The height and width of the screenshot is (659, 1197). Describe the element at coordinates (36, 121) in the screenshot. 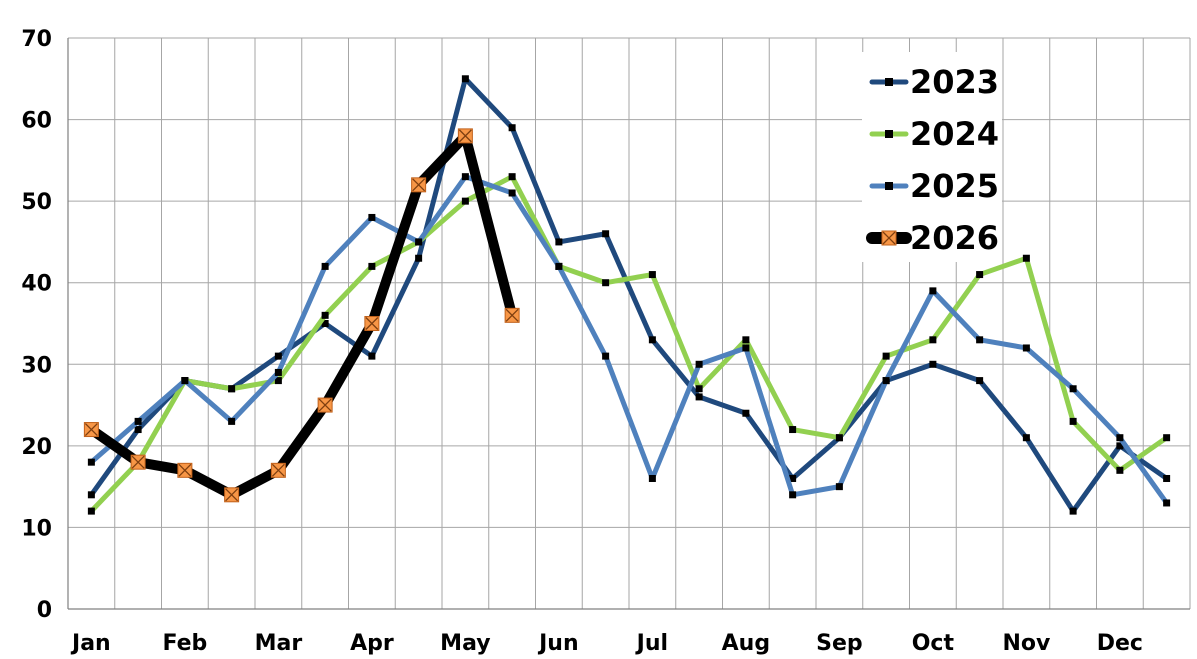

I see `y-tick-label: 60` at that location.